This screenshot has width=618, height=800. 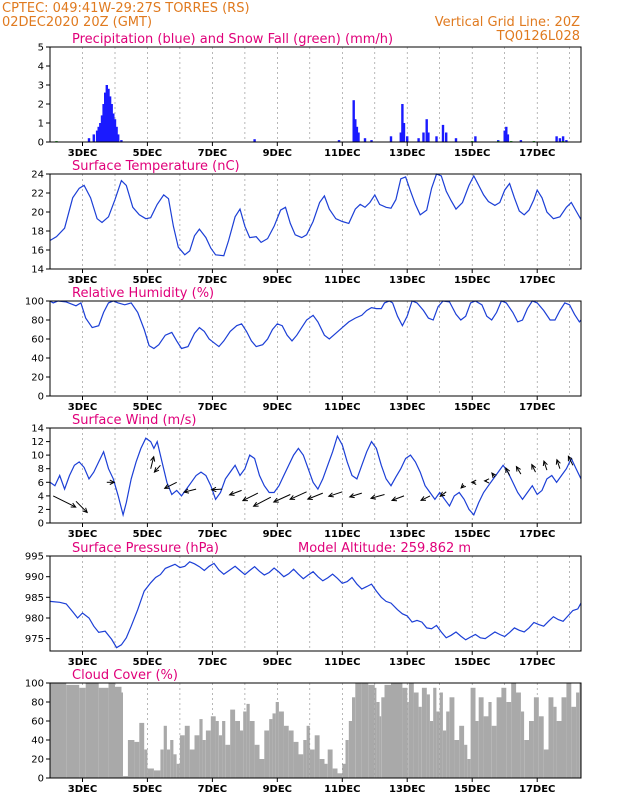 I want to click on y-tick-label: 20, so click(x=37, y=378).